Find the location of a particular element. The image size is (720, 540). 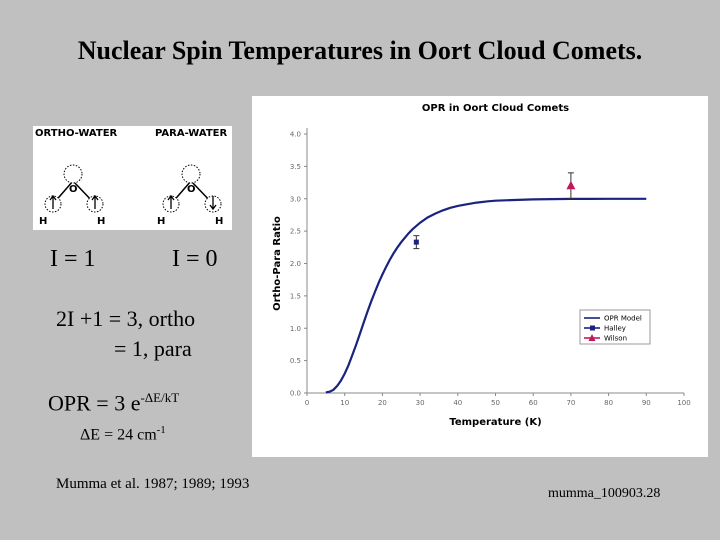

x-tick-label: 20 is located at coordinates (382, 403).